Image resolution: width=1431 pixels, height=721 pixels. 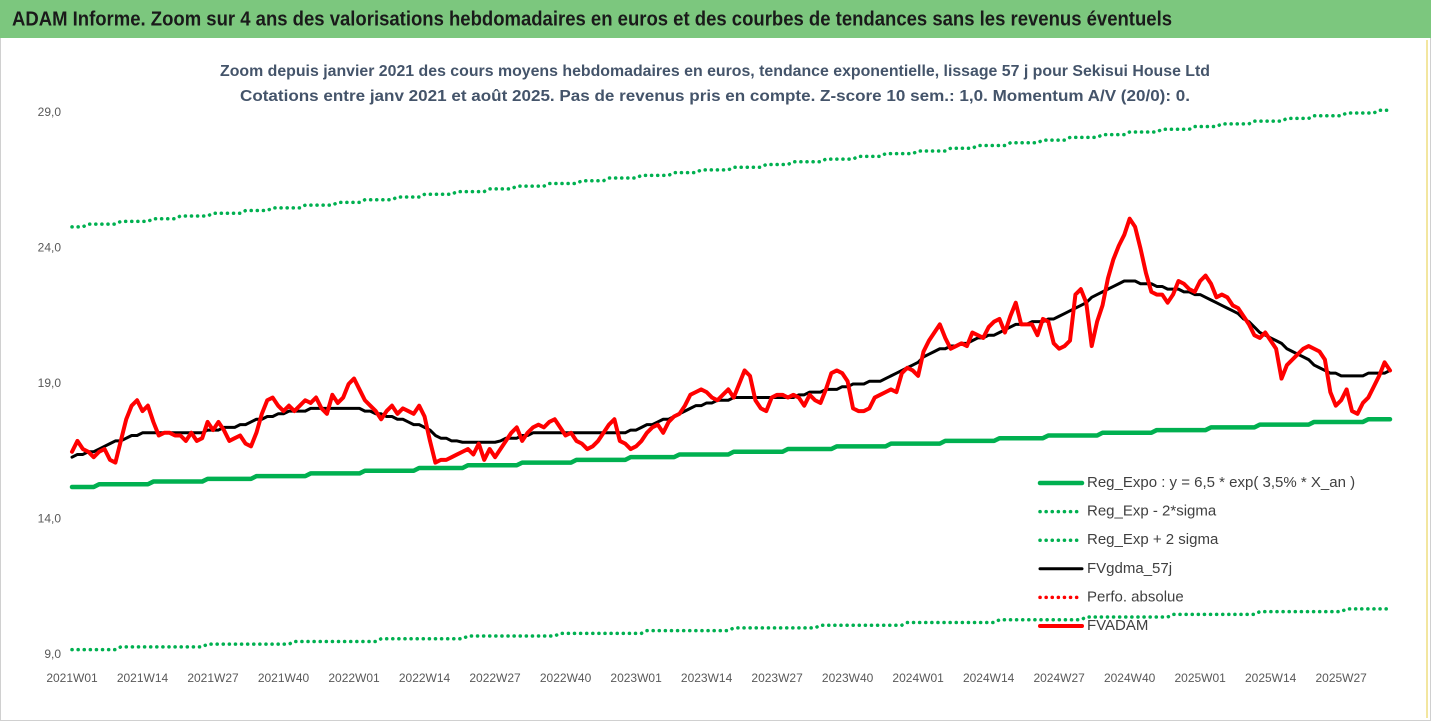 What do you see at coordinates (284, 678) in the screenshot?
I see `x-tick-label: 2021W40` at bounding box center [284, 678].